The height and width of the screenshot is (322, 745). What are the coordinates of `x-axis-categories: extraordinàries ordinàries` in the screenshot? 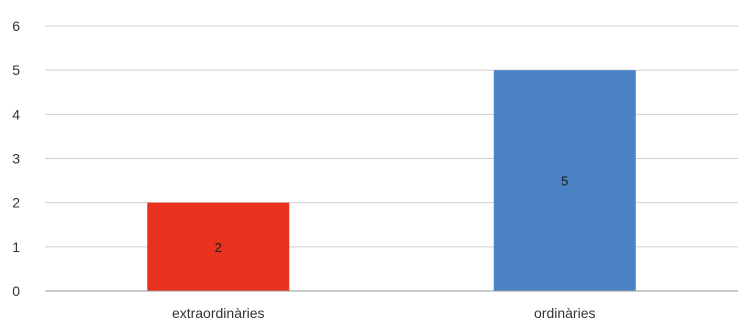 It's located at (384, 313).